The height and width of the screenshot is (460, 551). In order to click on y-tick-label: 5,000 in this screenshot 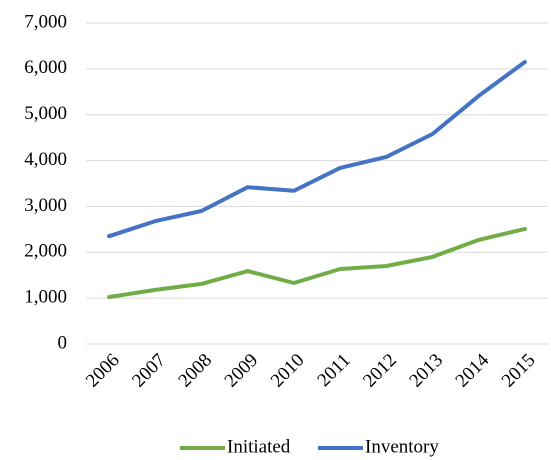, I will do `click(45, 113)`.